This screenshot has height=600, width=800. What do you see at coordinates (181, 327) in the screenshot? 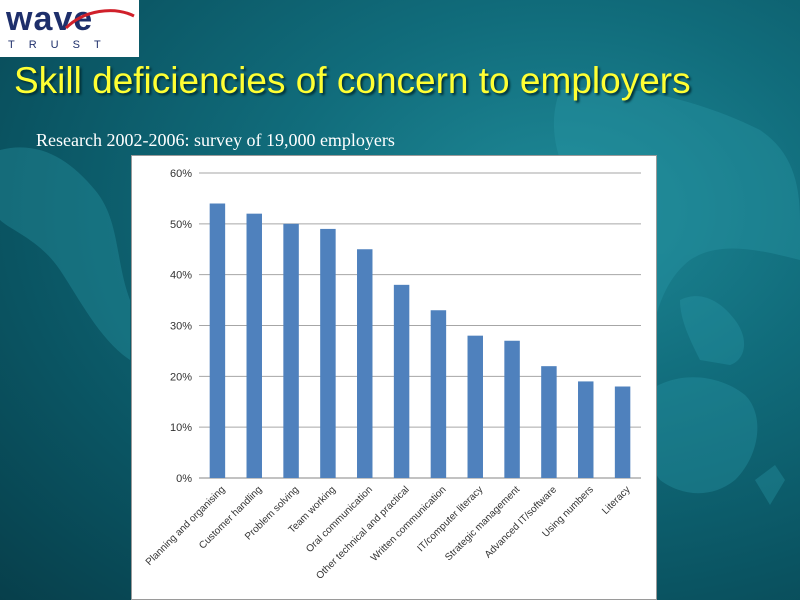
I see `y-tick-label: 30%` at bounding box center [181, 327].